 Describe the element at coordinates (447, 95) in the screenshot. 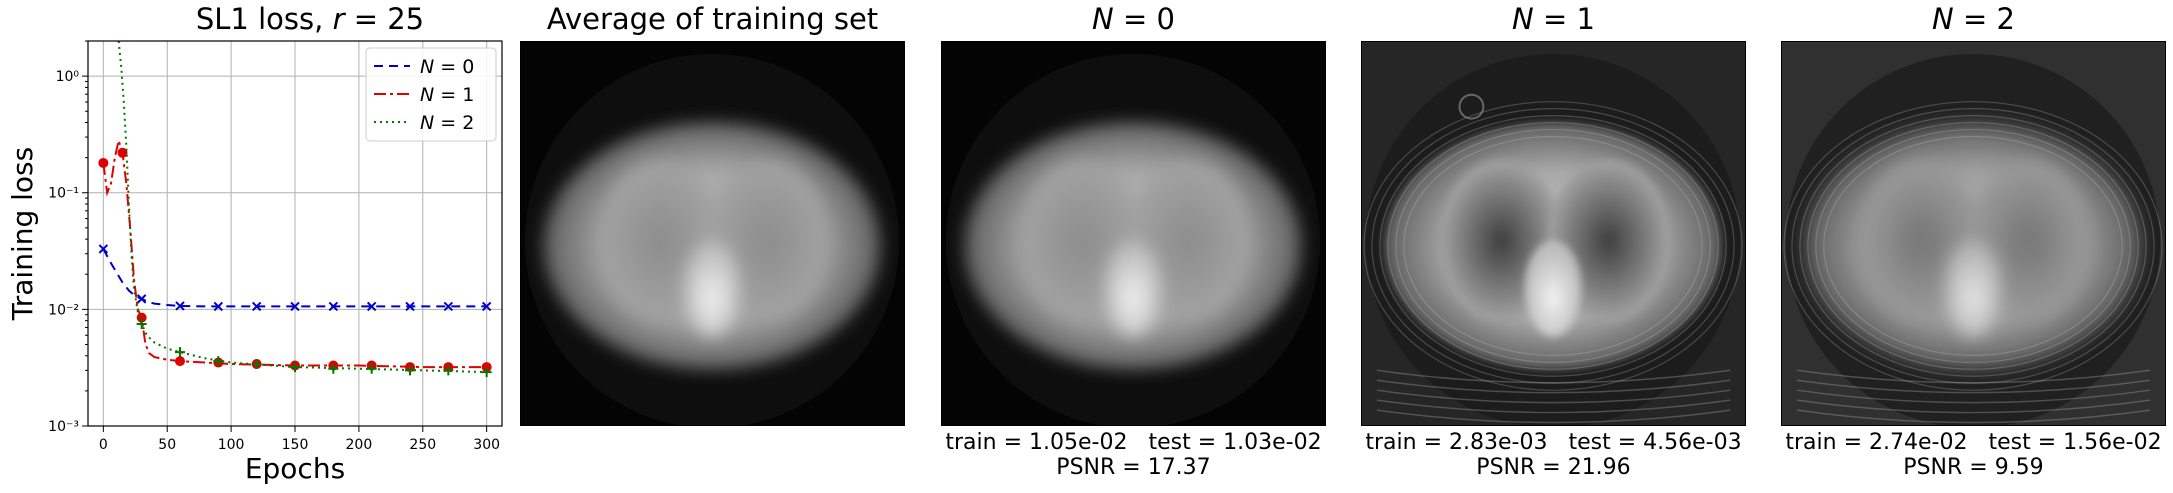

I see `legend-entry: N = 1` at that location.